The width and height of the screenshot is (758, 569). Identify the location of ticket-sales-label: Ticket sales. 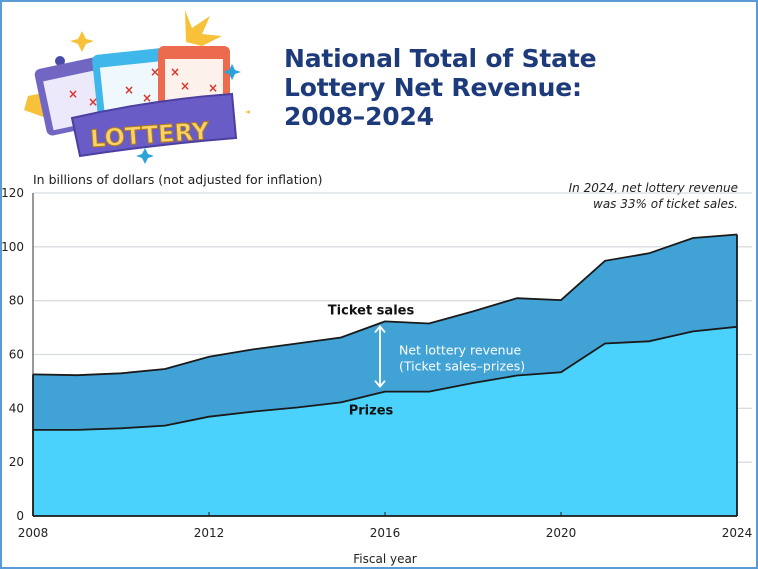
(371, 310).